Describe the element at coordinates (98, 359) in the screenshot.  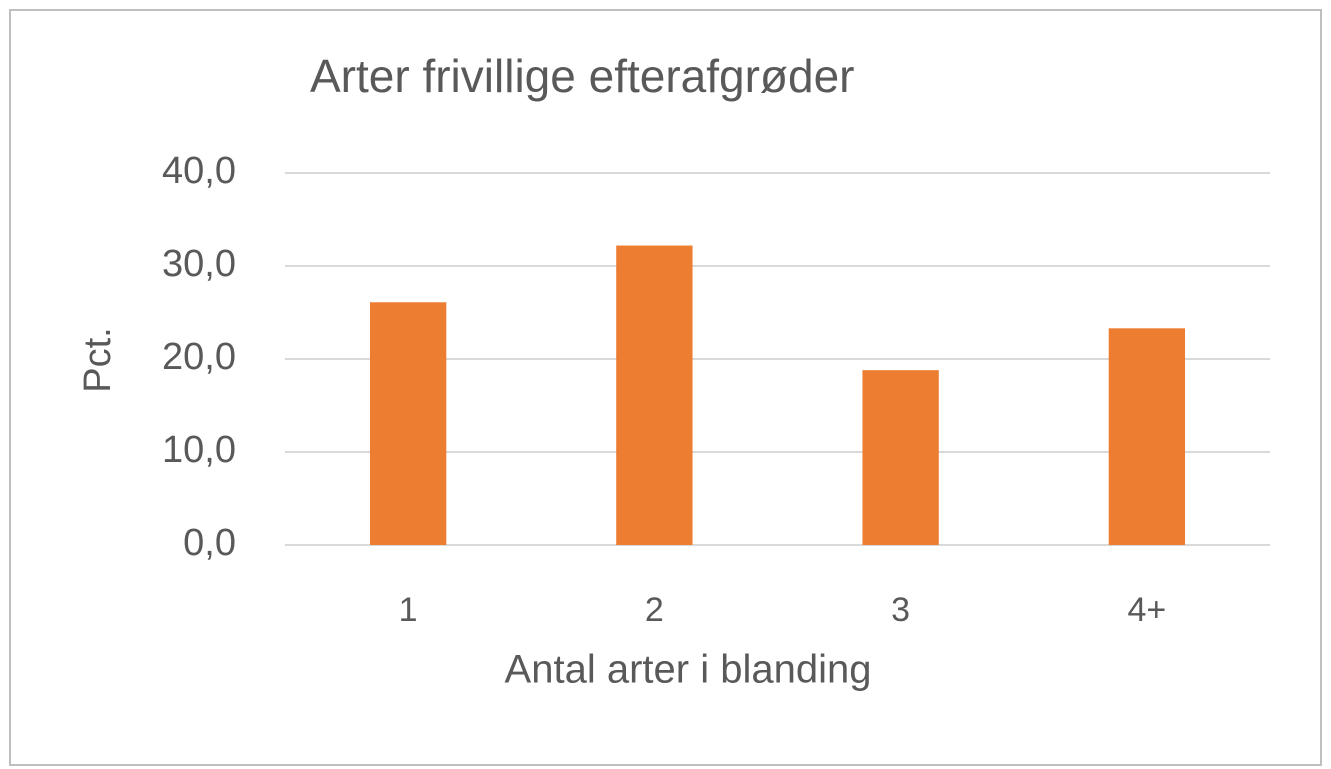
I see `y-axis-label: Pct.` at that location.